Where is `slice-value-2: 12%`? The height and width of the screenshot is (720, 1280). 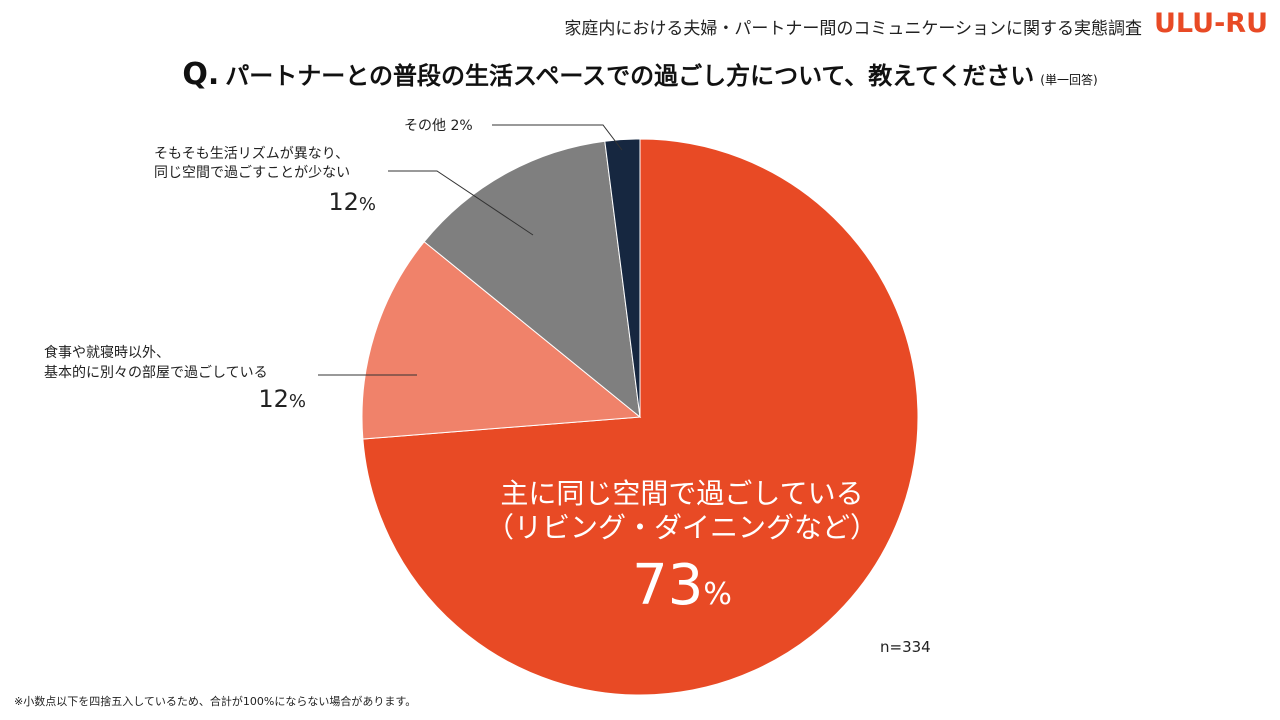 slice-value-2: 12% is located at coordinates (352, 202).